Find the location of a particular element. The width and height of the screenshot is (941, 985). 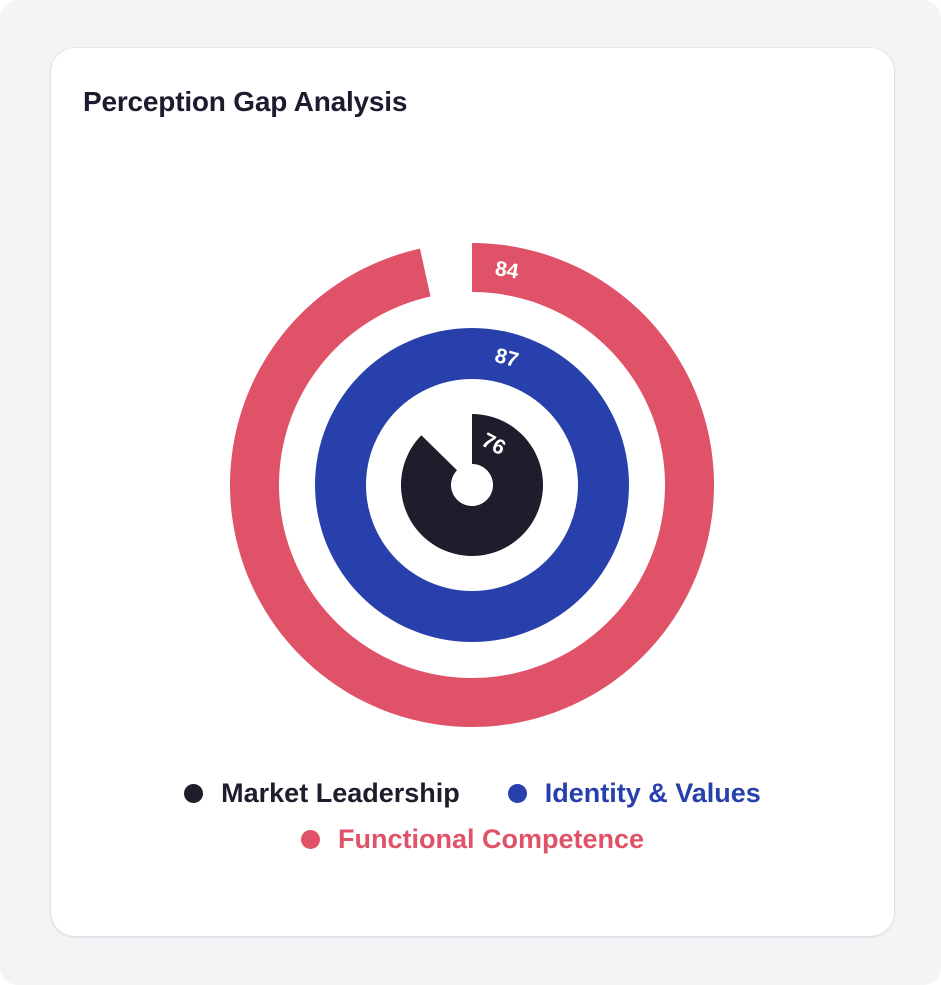

legend-row-2: Functional Competence is located at coordinates (472, 839).